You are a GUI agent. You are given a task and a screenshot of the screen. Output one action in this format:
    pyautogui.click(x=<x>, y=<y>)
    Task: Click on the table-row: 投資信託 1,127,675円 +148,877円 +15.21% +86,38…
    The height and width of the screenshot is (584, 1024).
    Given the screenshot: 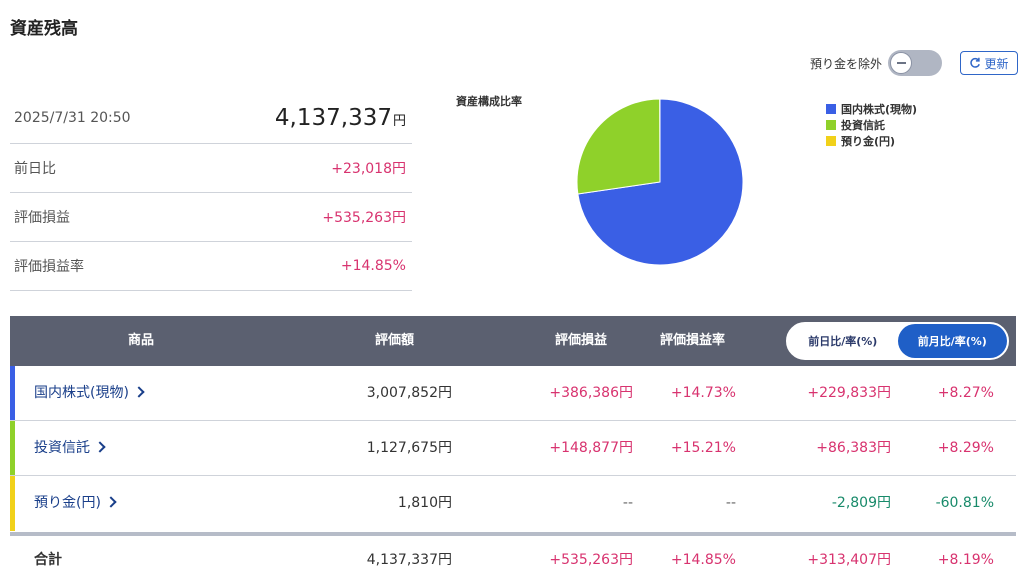 What is the action you would take?
    pyautogui.click(x=513, y=448)
    